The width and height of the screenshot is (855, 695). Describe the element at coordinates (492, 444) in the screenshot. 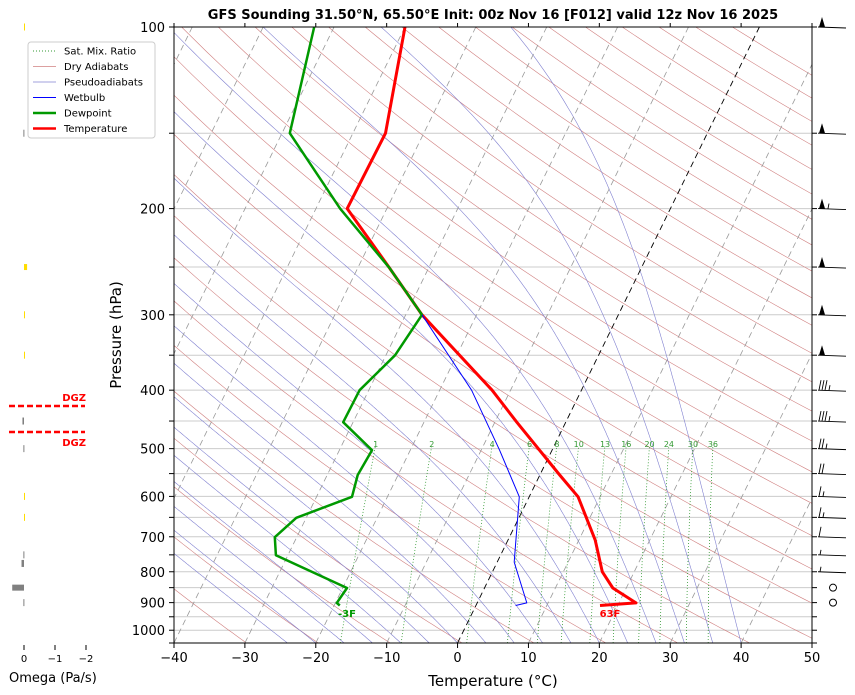

I see `mixing-ratio-label: 4` at that location.